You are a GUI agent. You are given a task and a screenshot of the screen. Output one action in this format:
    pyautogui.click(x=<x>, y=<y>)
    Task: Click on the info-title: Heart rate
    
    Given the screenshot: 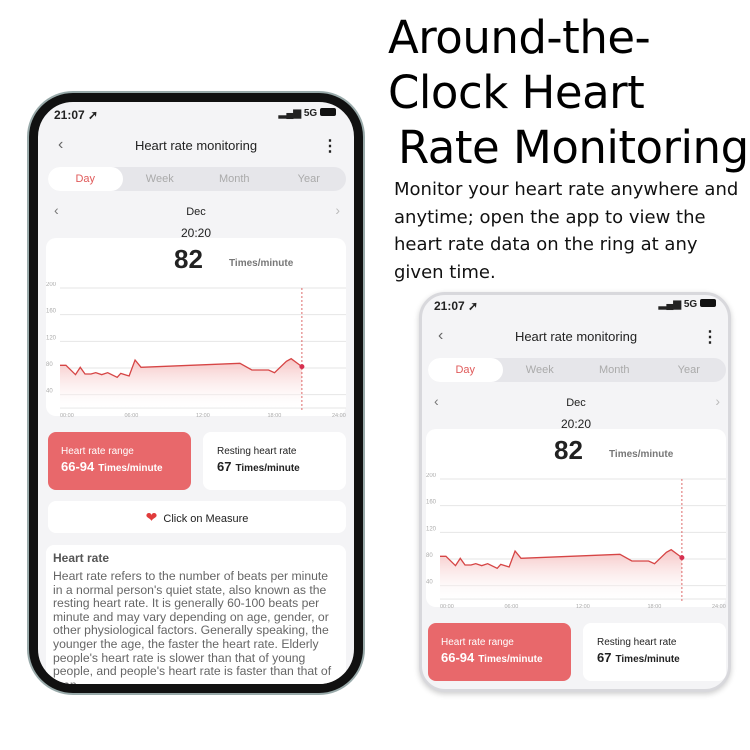 What is the action you would take?
    pyautogui.click(x=81, y=558)
    